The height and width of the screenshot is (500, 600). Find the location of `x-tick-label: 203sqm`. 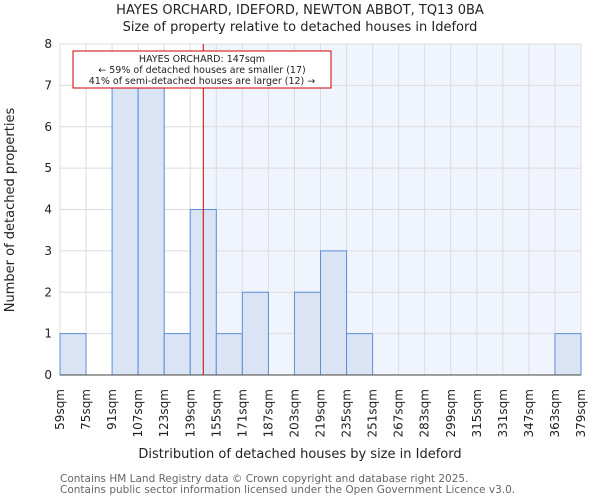

x-tick-label: 203sqm is located at coordinates (294, 413).